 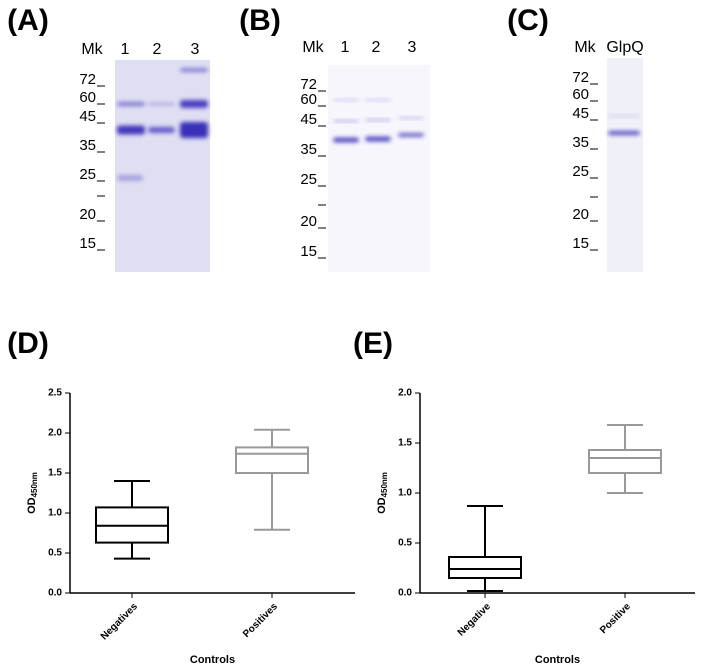 What do you see at coordinates (528, 20) in the screenshot?
I see `panel-label: (C)` at bounding box center [528, 20].